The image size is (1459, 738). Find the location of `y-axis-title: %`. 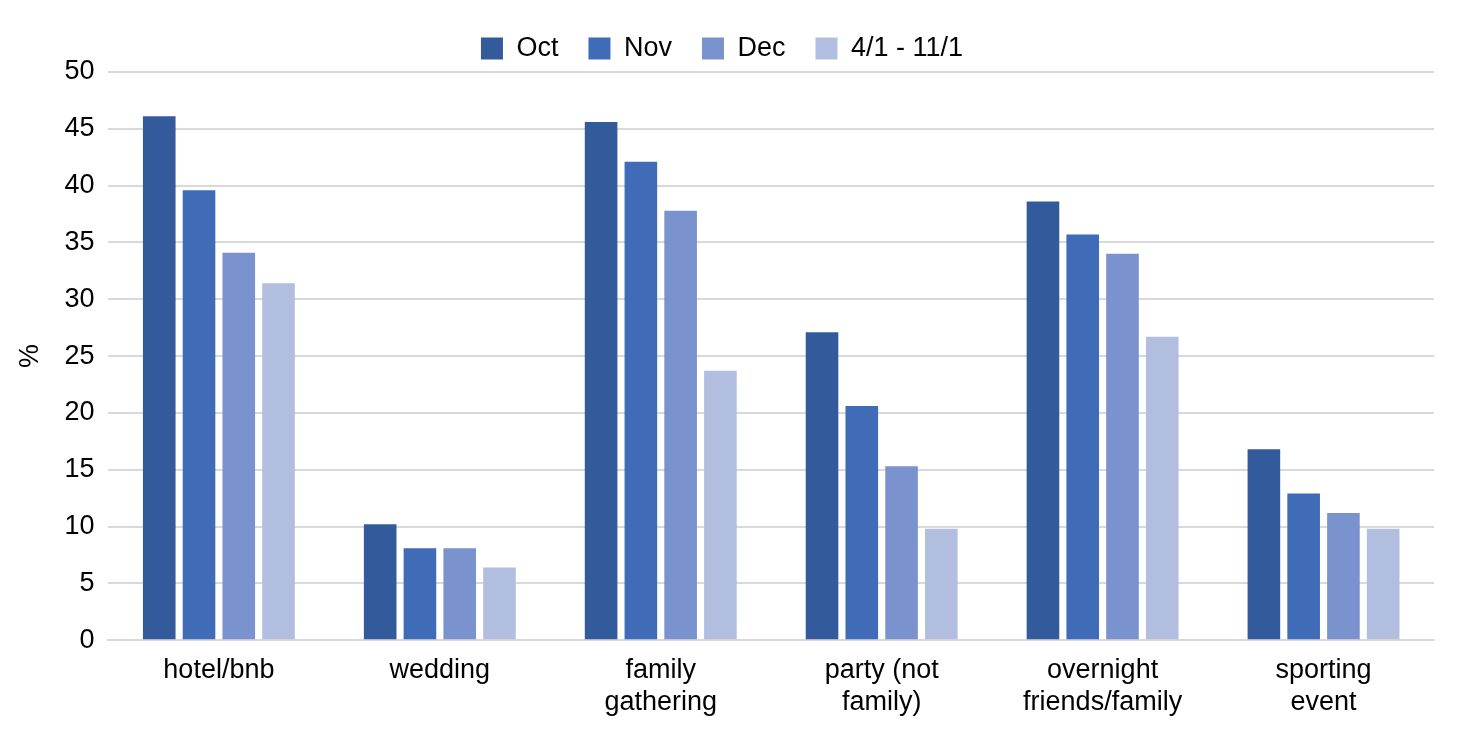

y-axis-title: % is located at coordinates (28, 356).